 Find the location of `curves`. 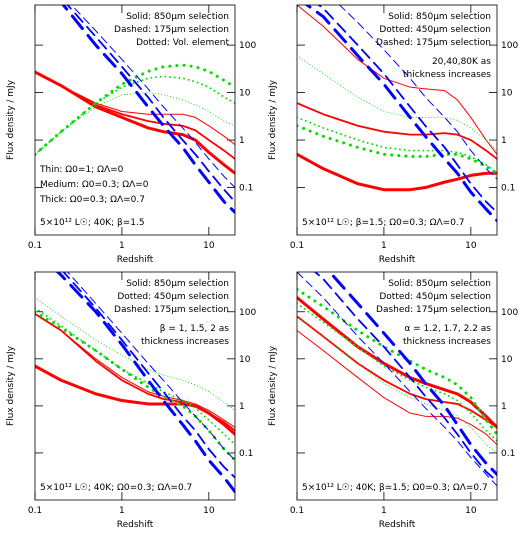

curves is located at coordinates (135, 109).